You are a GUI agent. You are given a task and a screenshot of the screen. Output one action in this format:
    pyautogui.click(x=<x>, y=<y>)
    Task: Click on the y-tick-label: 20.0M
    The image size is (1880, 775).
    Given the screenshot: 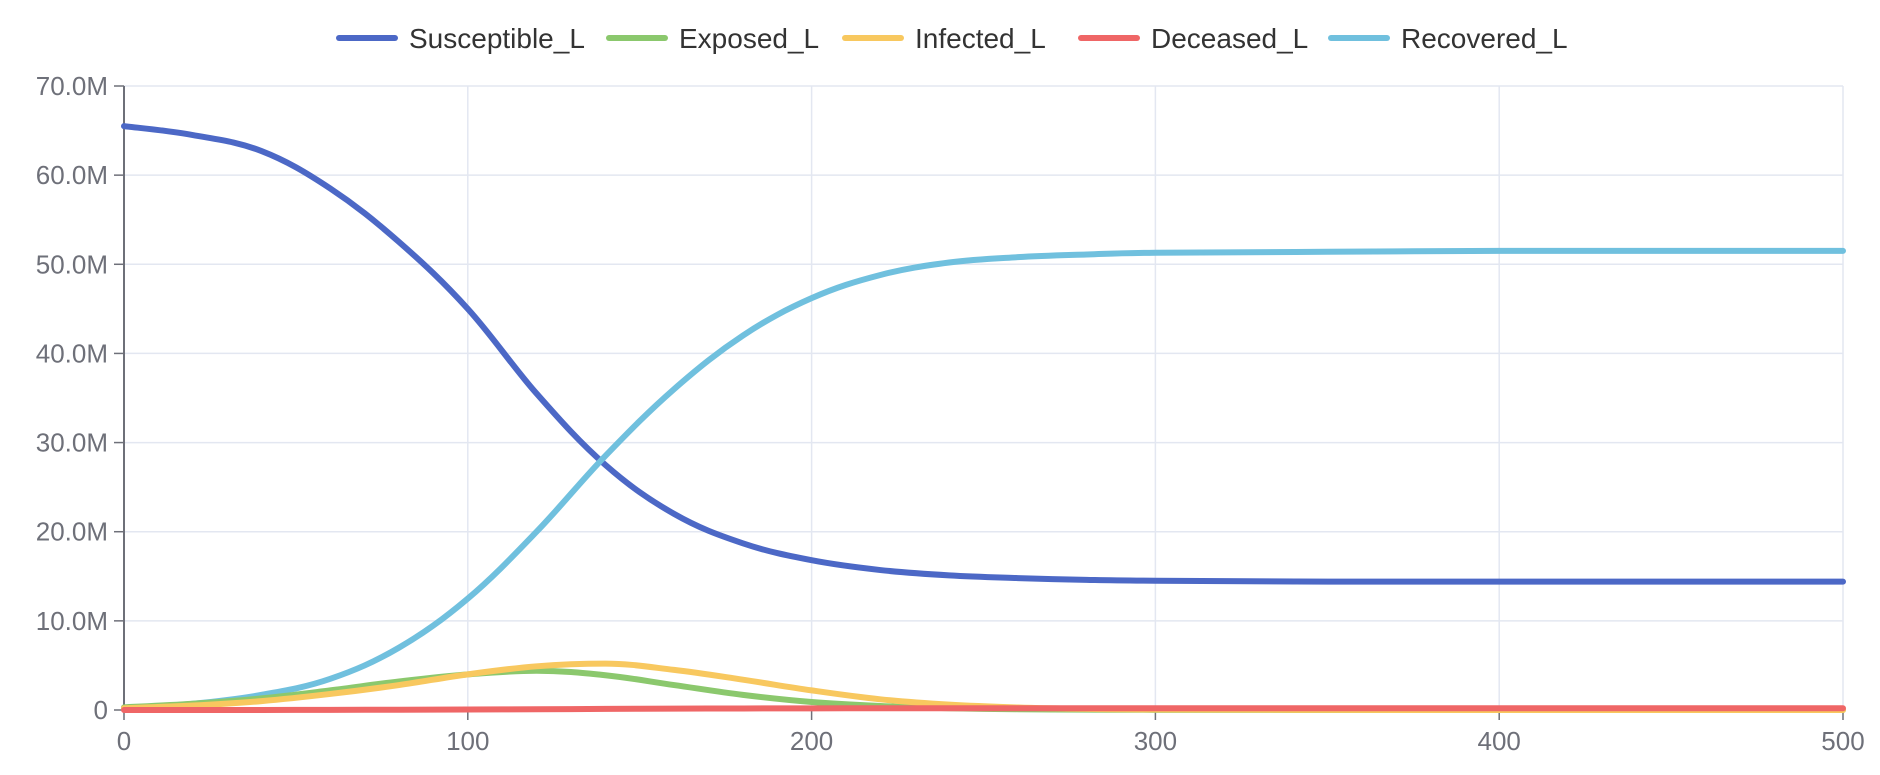 What is the action you would take?
    pyautogui.click(x=72, y=532)
    